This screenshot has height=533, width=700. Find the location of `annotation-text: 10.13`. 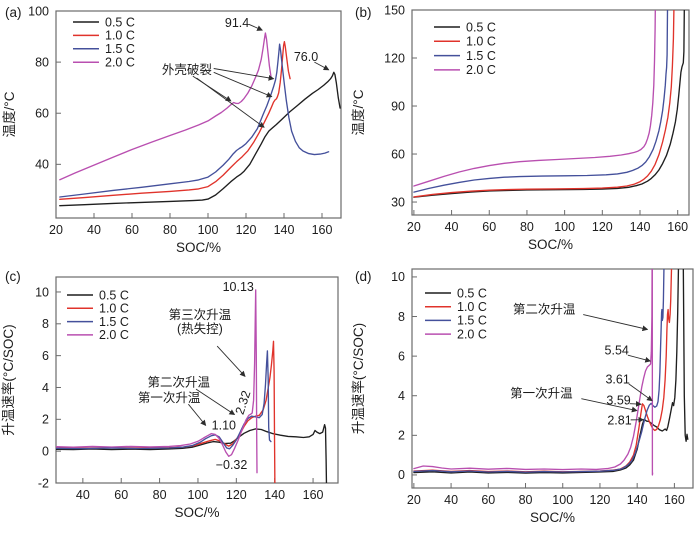

annotation-text: 10.13 is located at coordinates (238, 287).